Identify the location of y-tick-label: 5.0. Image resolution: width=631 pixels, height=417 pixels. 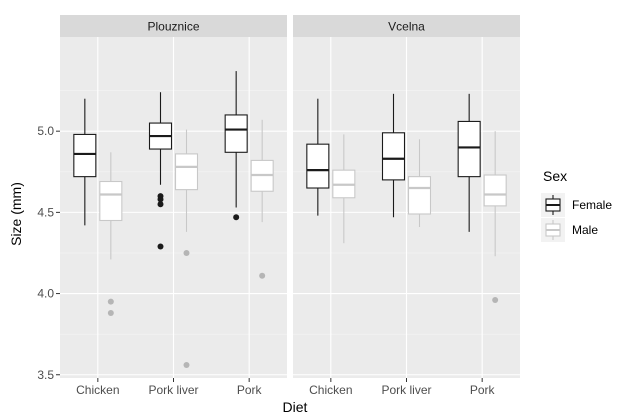
(45, 131).